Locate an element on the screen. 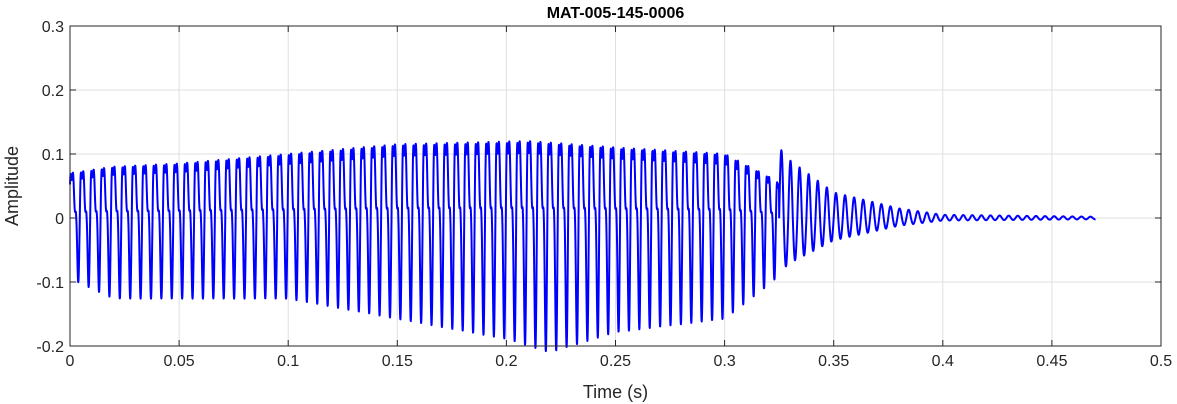 Image resolution: width=1177 pixels, height=404 pixels. x-tick-label: 0.5 is located at coordinates (1161, 361).